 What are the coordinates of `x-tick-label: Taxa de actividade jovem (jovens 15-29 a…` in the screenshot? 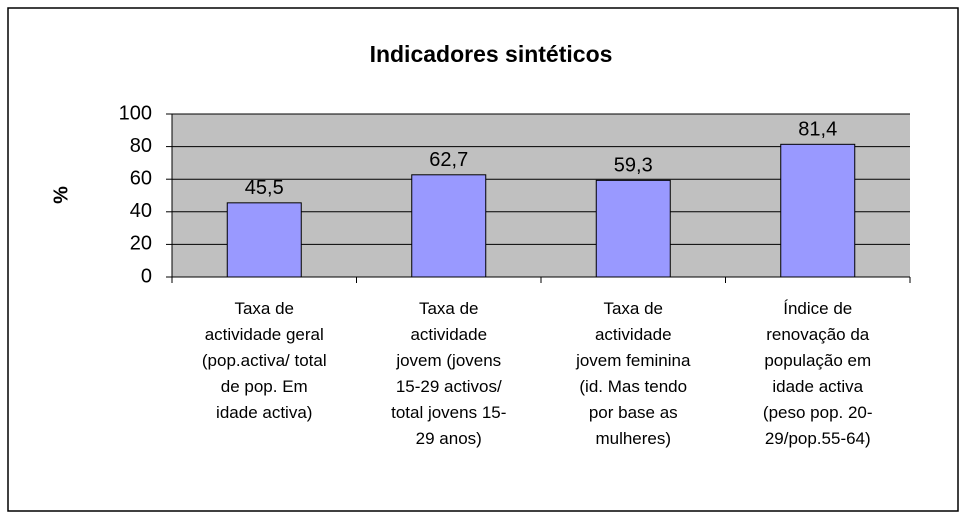 It's located at (449, 373).